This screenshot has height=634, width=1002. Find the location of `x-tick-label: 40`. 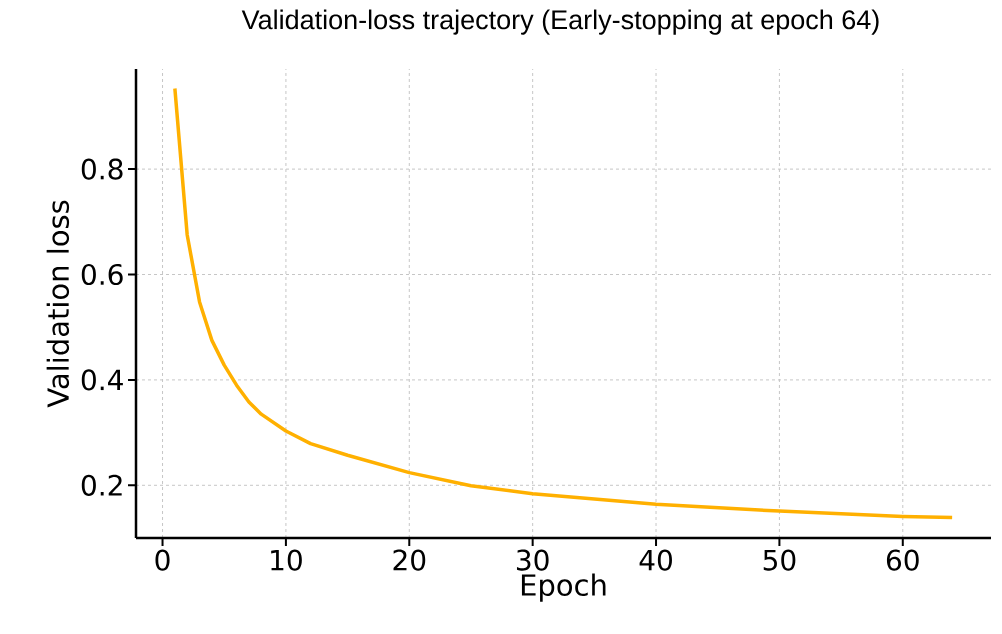

x-tick-label: 40 is located at coordinates (655, 560).